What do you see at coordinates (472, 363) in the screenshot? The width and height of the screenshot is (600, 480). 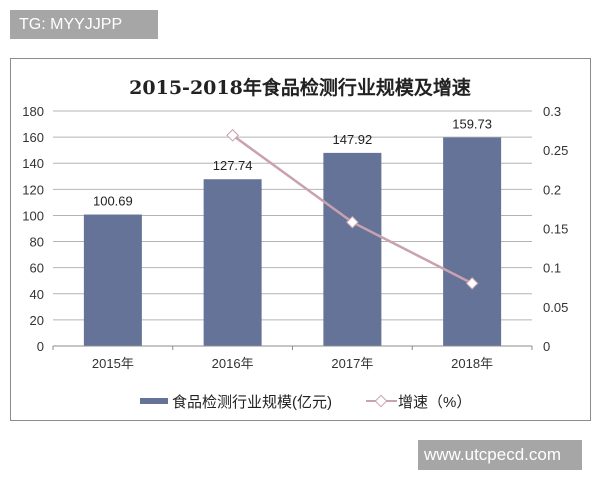 I see `x-tick-label: 2018年` at bounding box center [472, 363].